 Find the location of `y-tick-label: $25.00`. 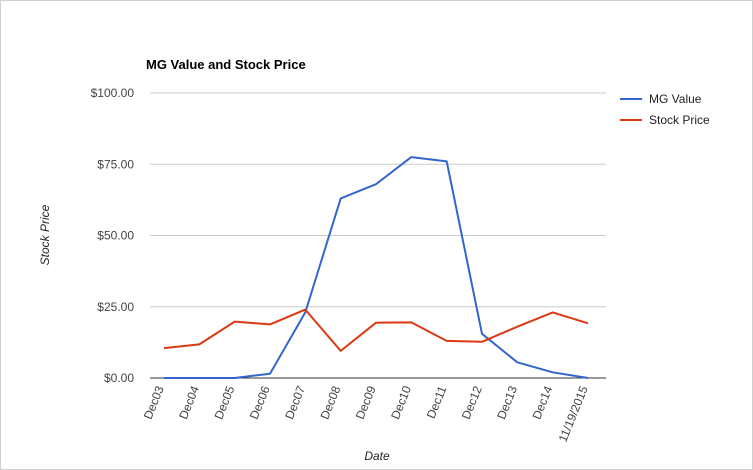

y-tick-label: $25.00 is located at coordinates (115, 307).